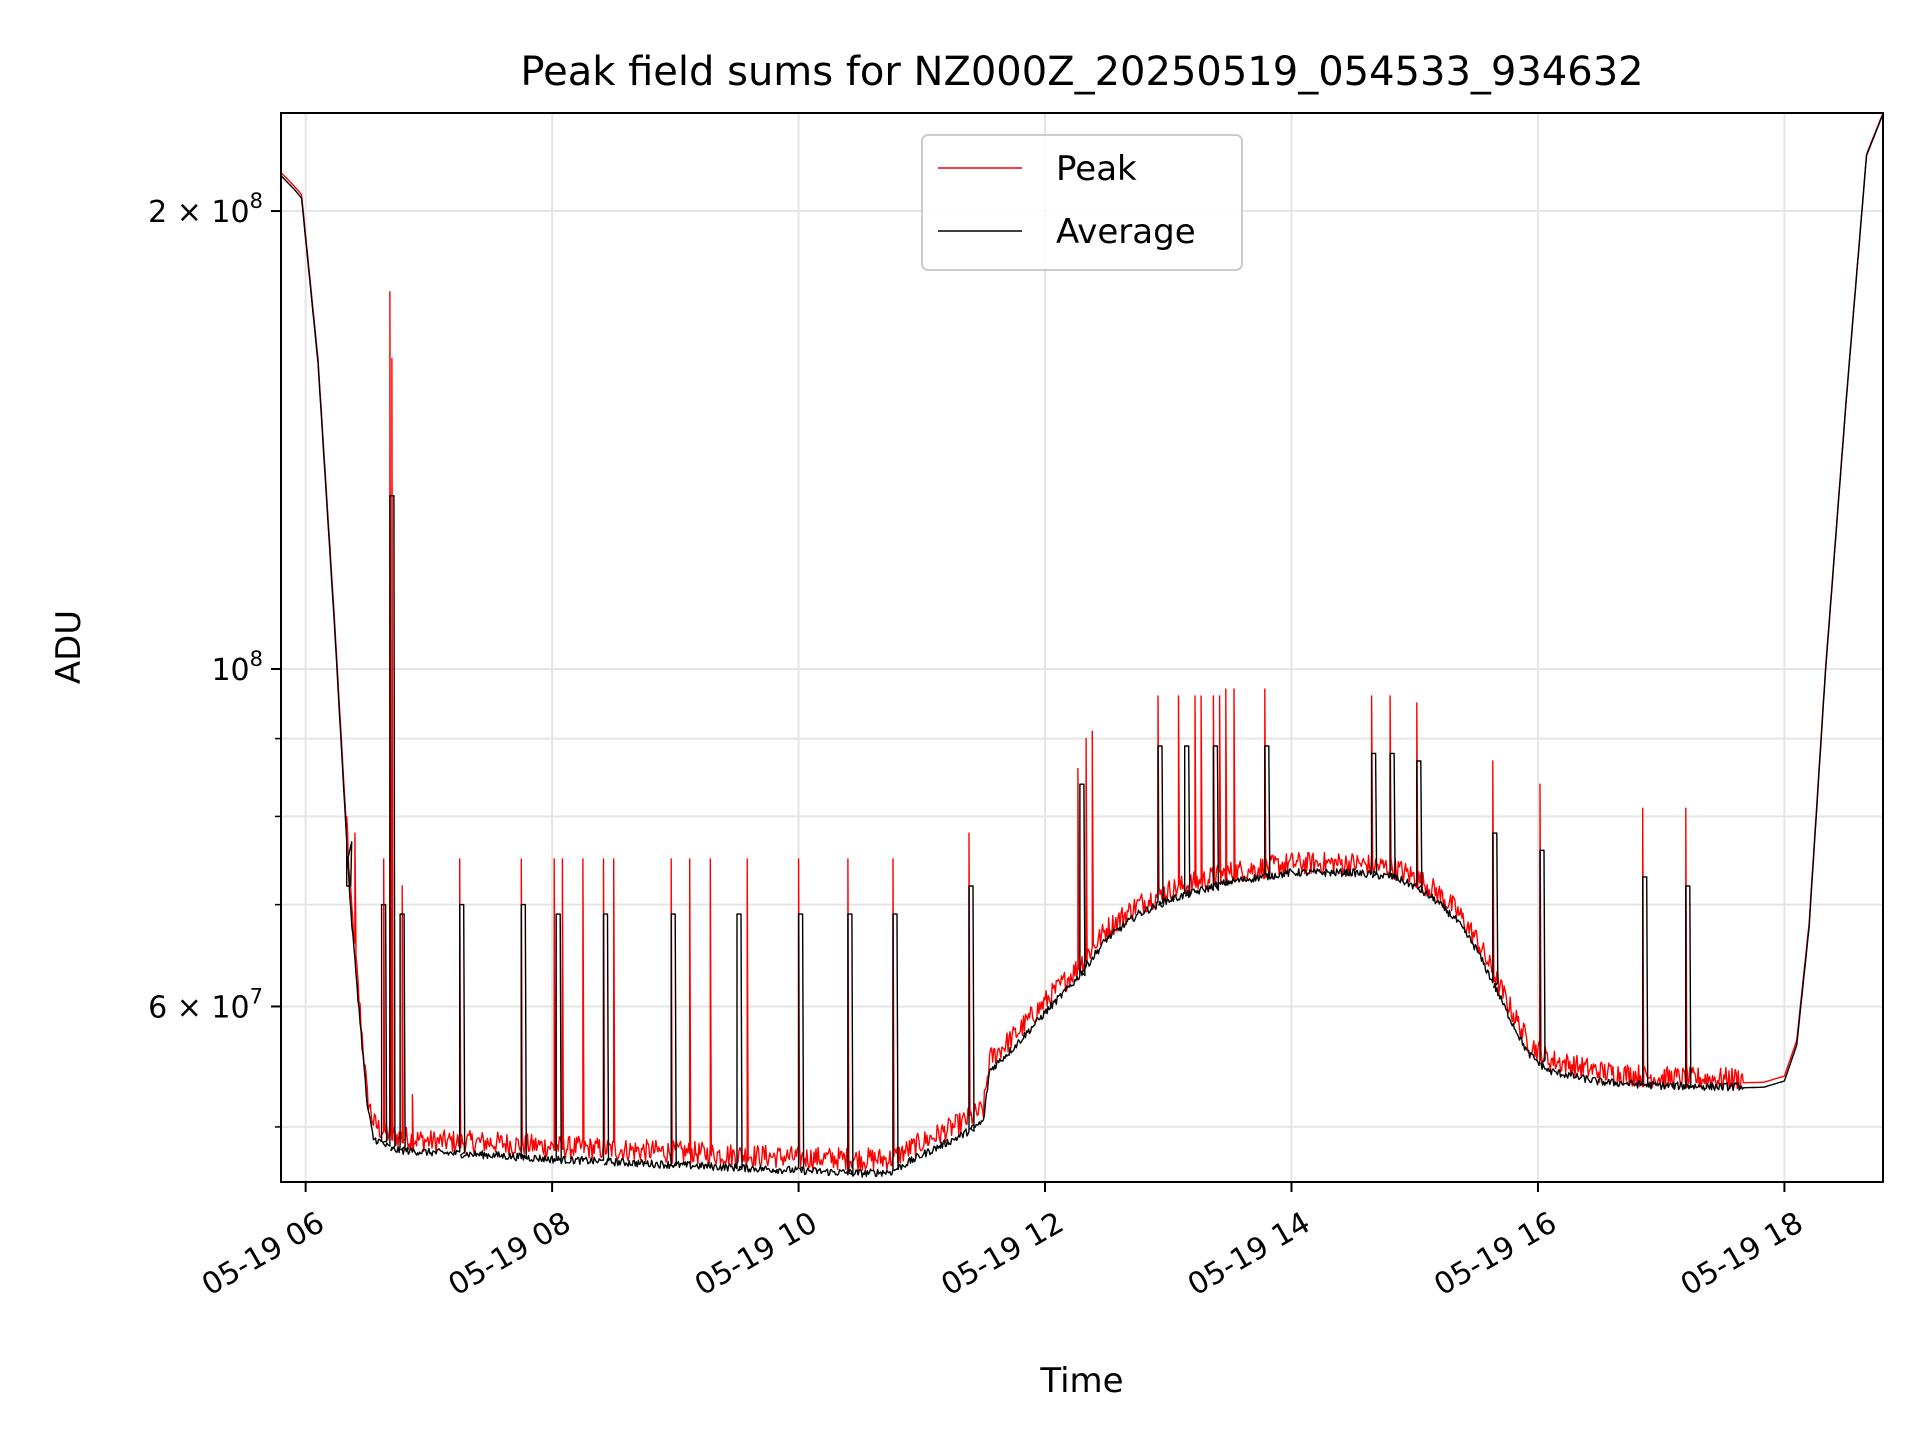 The width and height of the screenshot is (1920, 1440). Describe the element at coordinates (205, 1004) in the screenshot. I see `y-tick-label: 6 × 107` at that location.